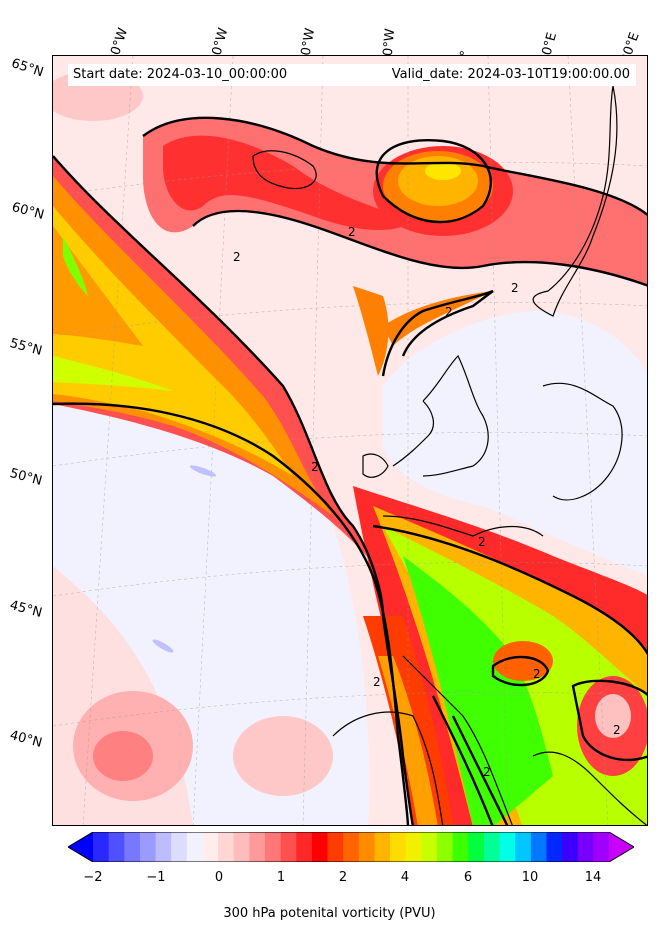 The height and width of the screenshot is (936, 659). What do you see at coordinates (593, 877) in the screenshot?
I see `colorbar-tick: 14` at bounding box center [593, 877].